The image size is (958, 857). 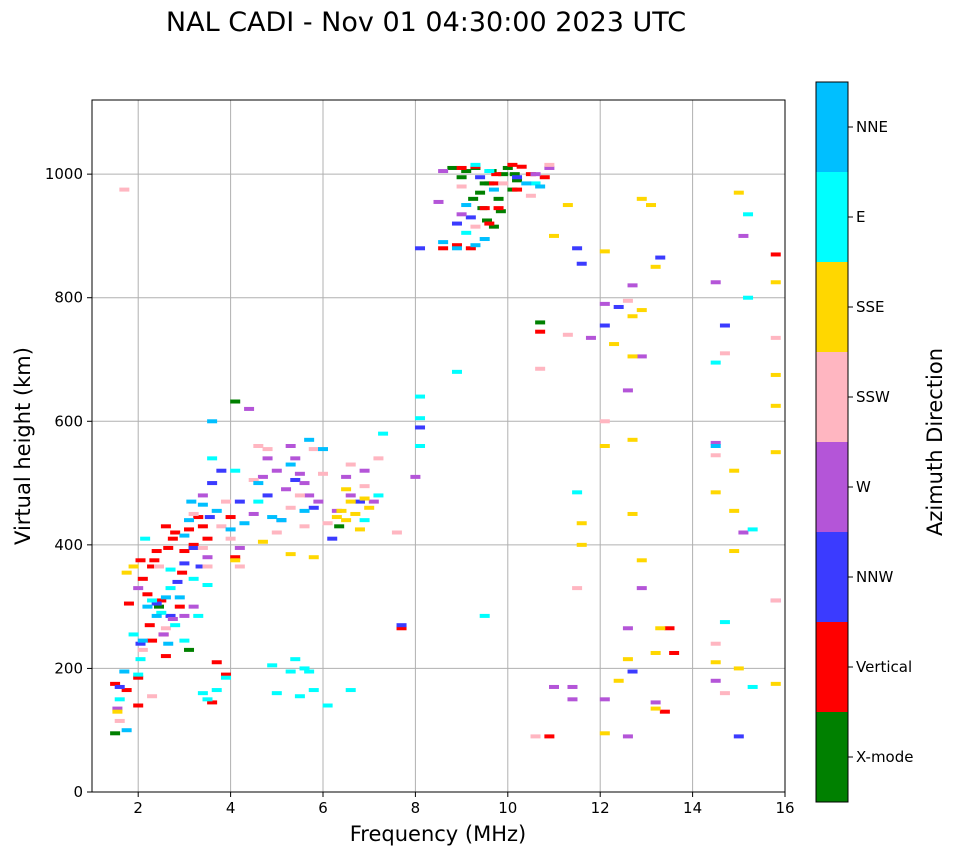 What do you see at coordinates (438, 834) in the screenshot?
I see `x-axis-label: Frequency (MHz)` at bounding box center [438, 834].